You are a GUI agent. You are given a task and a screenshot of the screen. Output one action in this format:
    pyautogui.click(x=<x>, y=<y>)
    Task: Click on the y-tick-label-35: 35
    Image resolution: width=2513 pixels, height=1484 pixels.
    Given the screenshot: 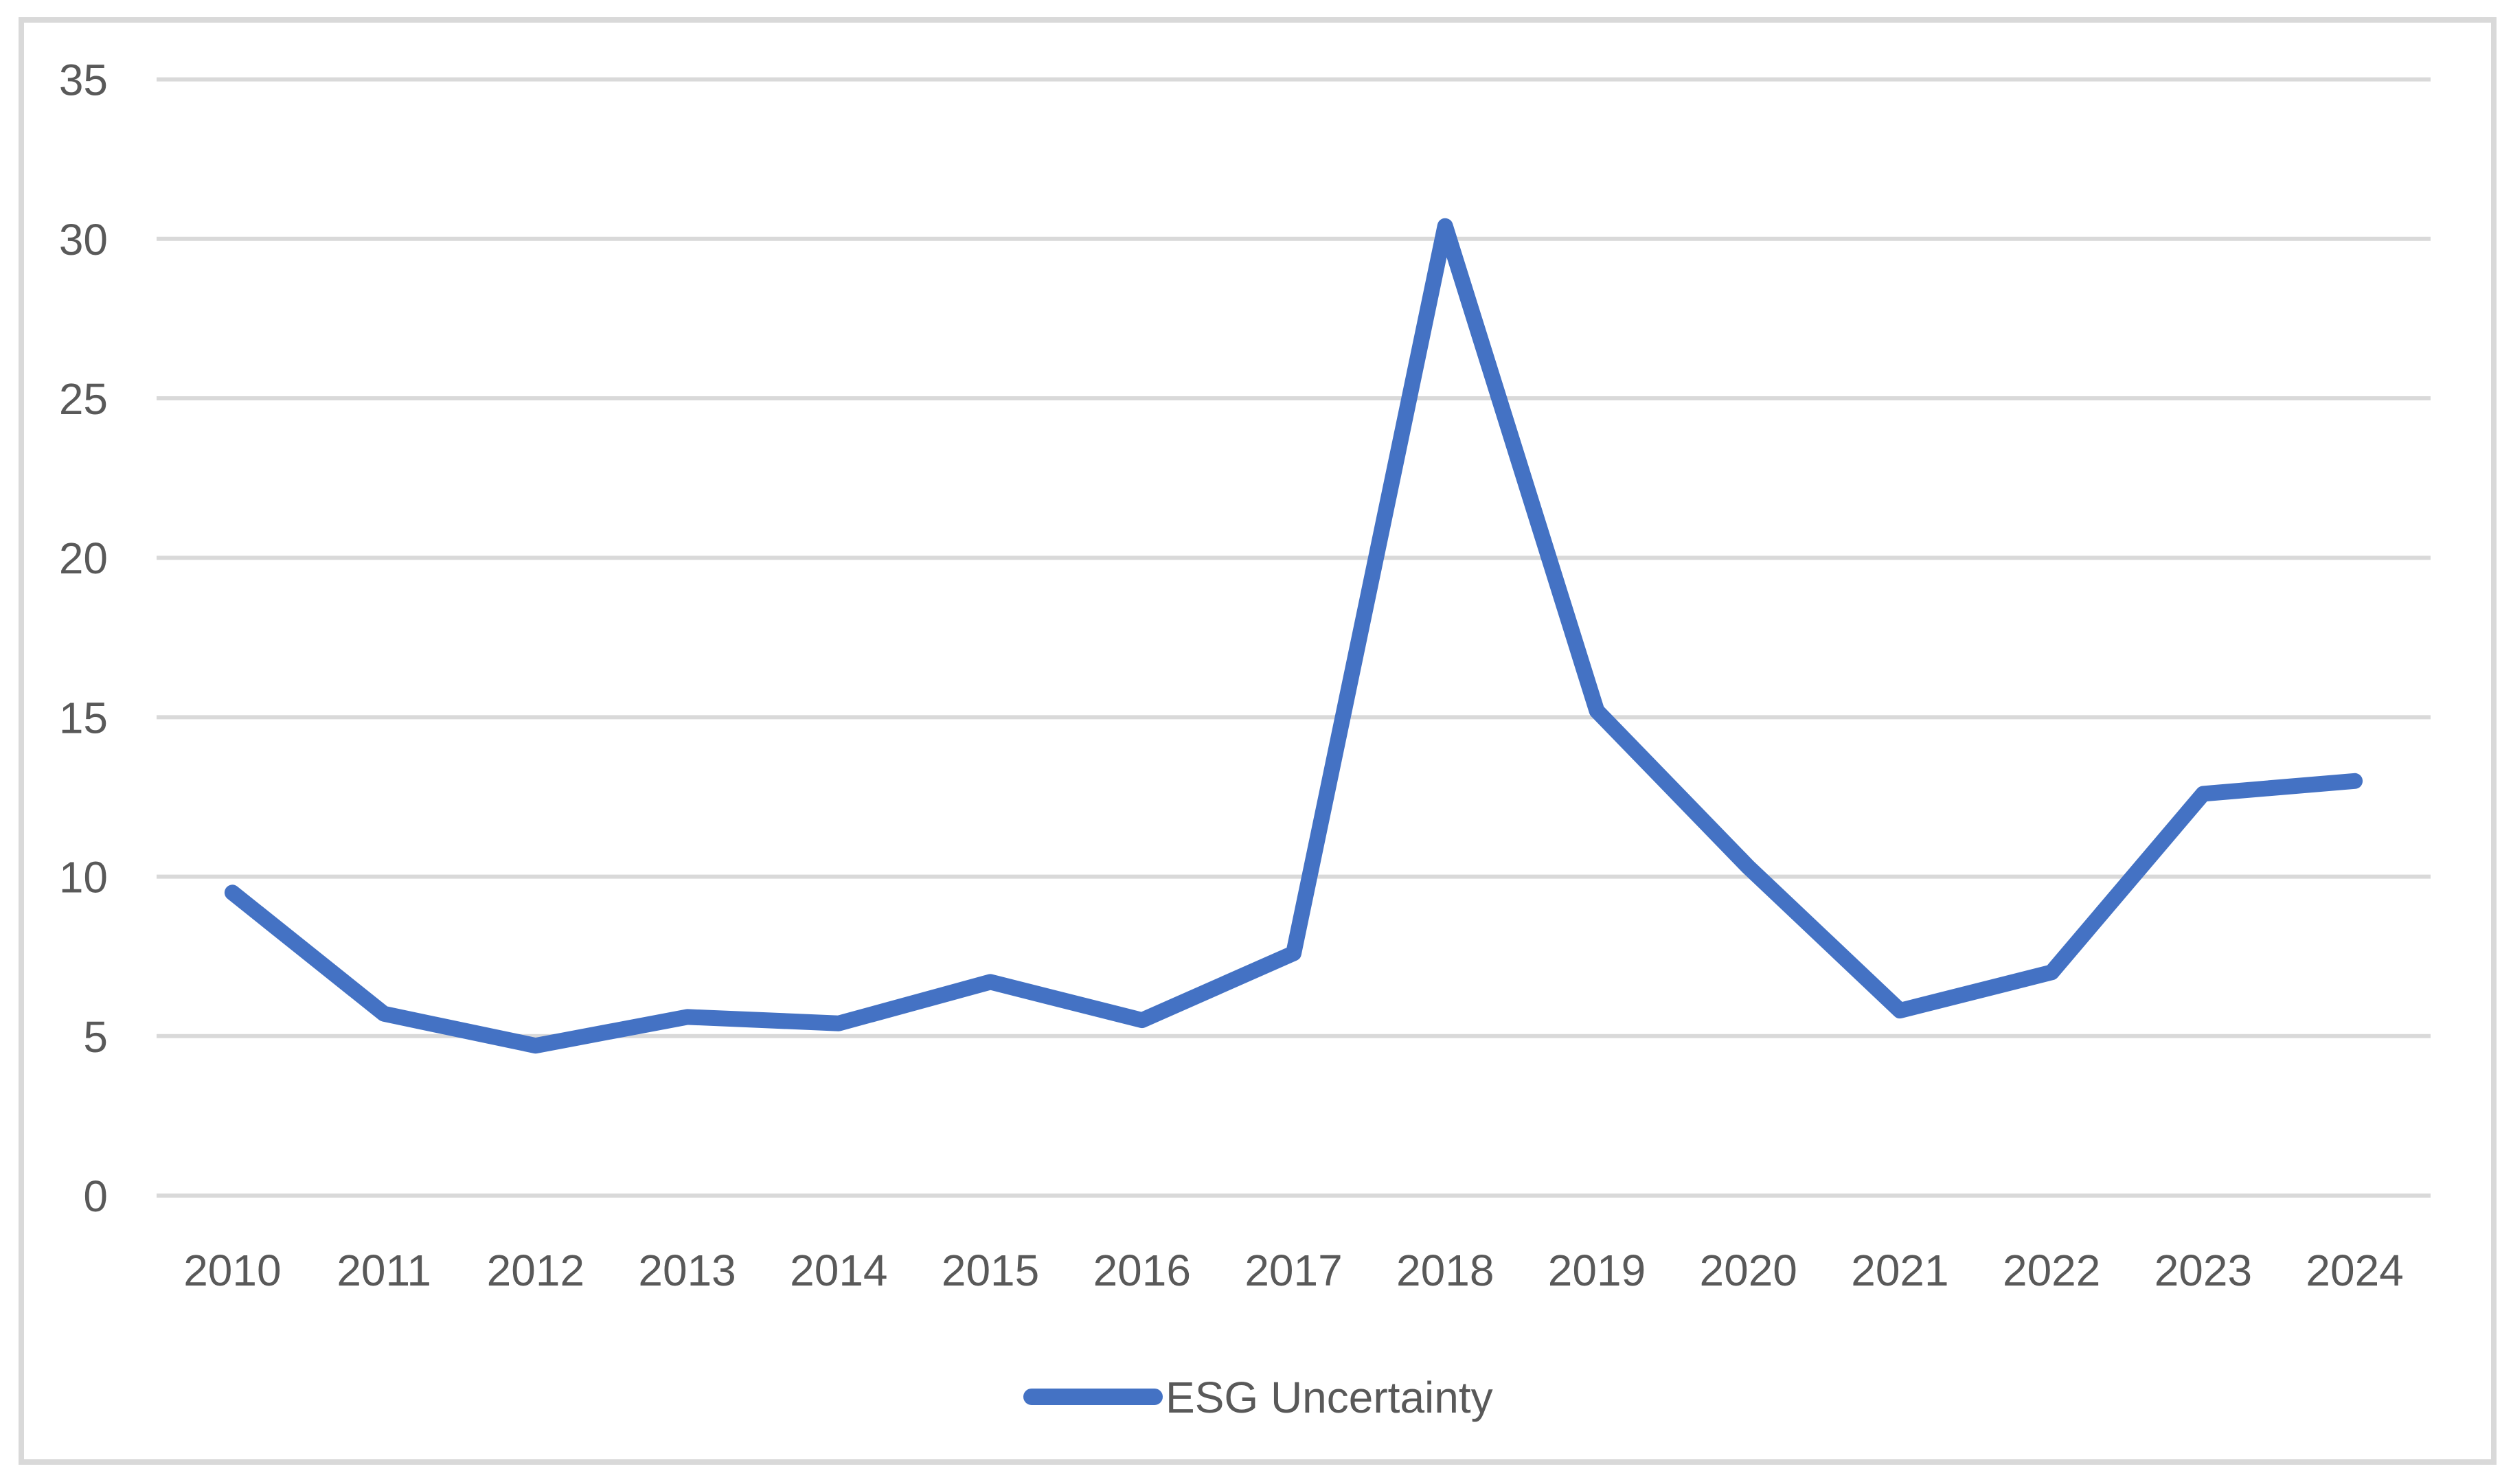 What is the action you would take?
    pyautogui.click(x=83, y=81)
    